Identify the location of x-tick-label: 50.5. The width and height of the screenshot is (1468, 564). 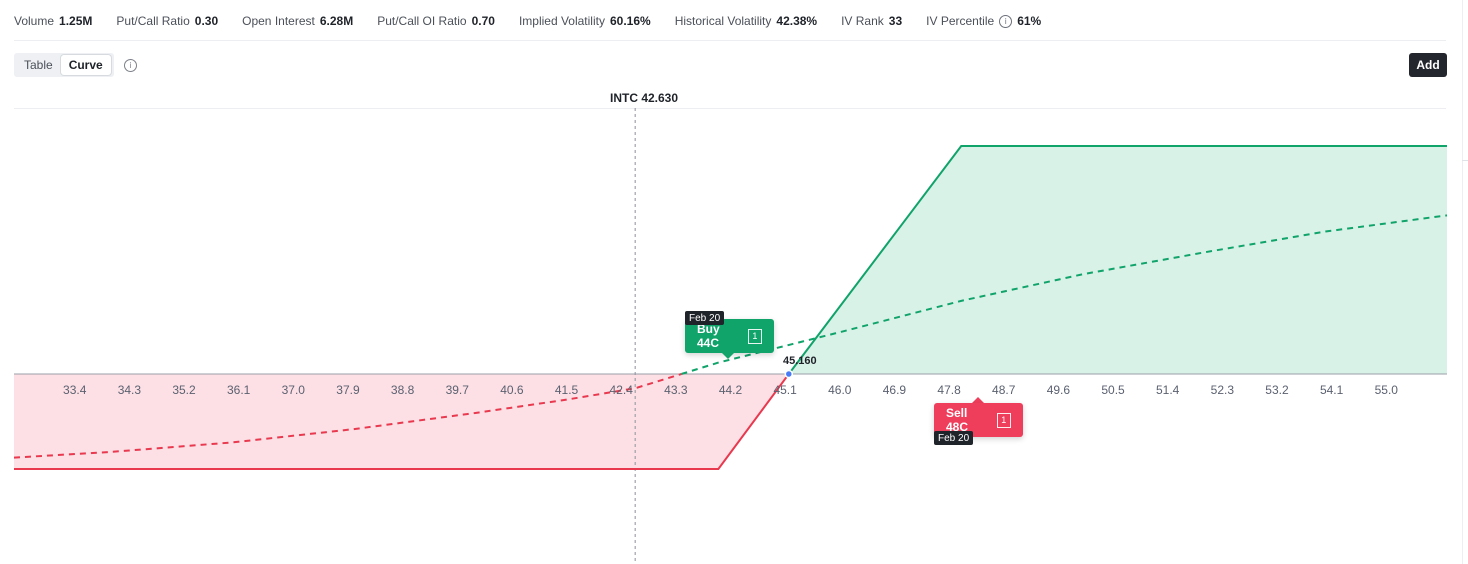
(1113, 390).